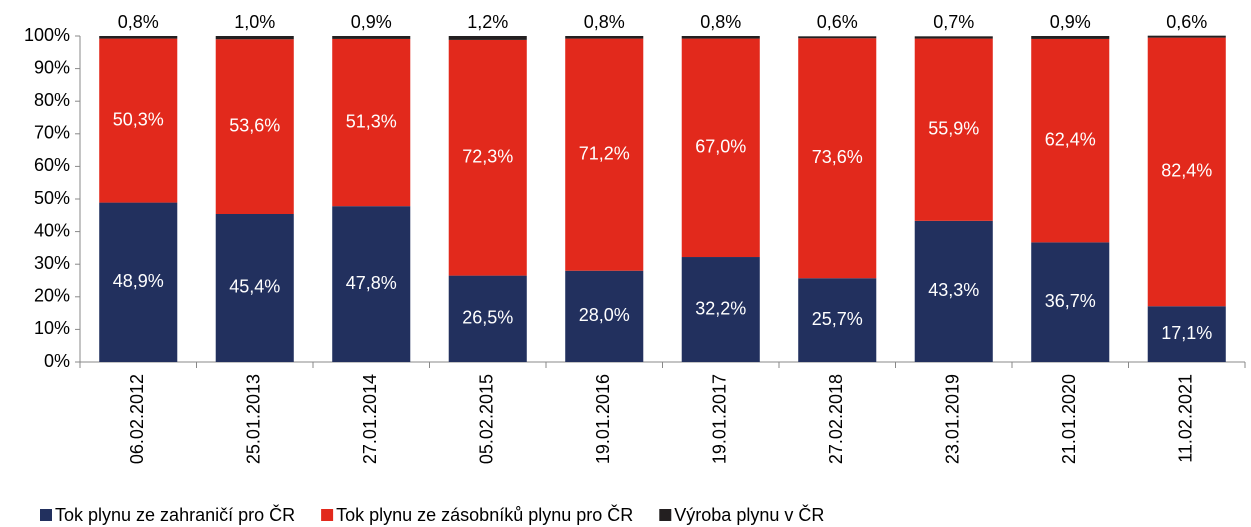 The height and width of the screenshot is (527, 1251). I want to click on legend-label: Tok plynu ze zahraničí pro ČR, so click(175, 514).